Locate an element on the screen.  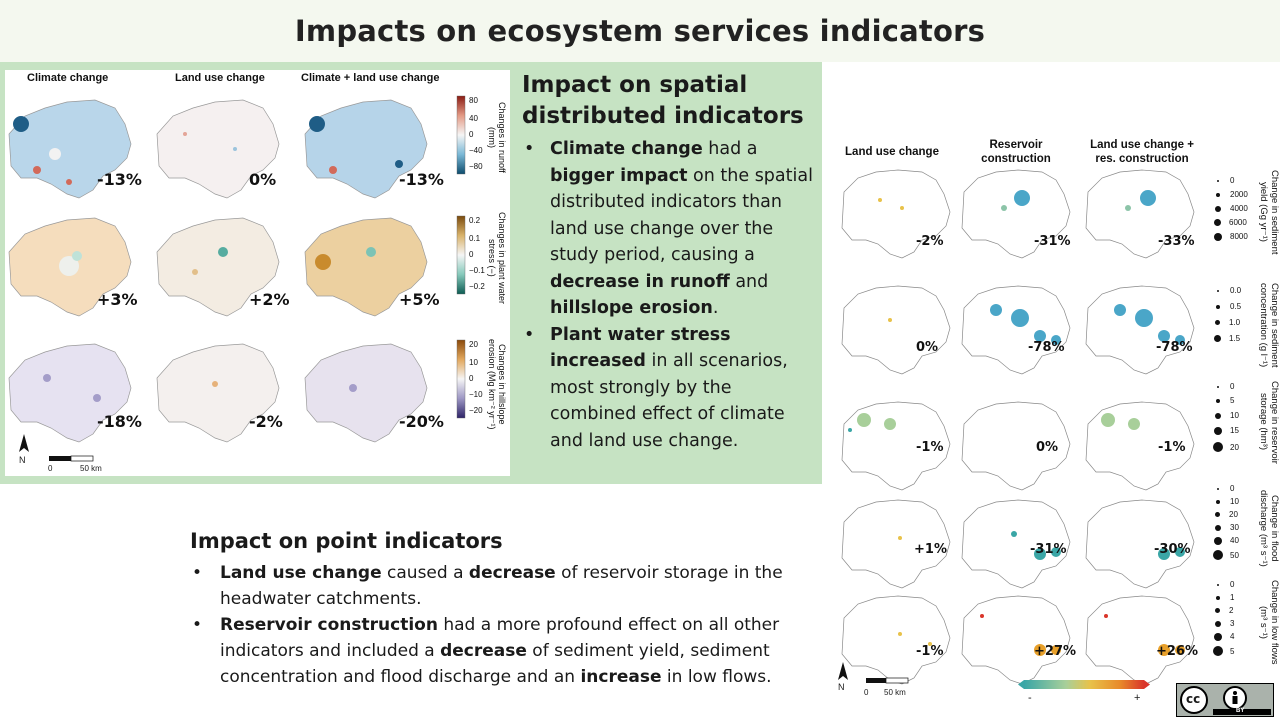
sediment-yield-reservoir-map is located at coordinates (1016, 214).